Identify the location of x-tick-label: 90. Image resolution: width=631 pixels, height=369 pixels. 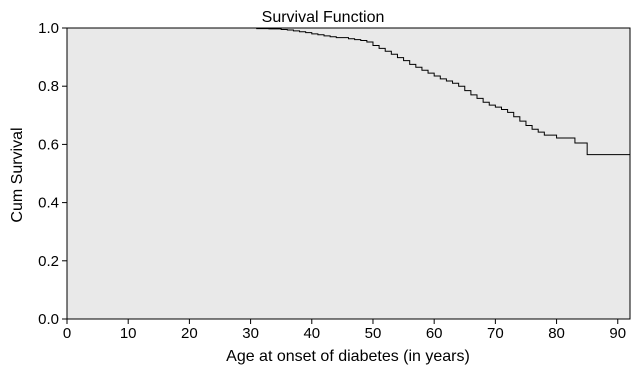
(617, 333).